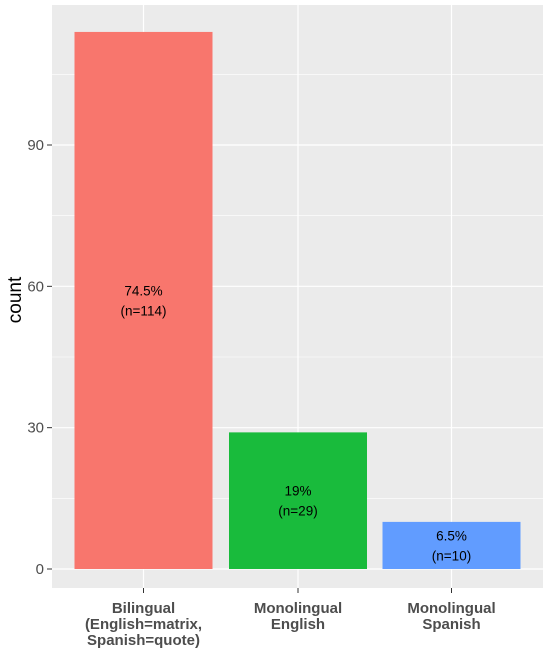 This screenshot has height=663, width=550. What do you see at coordinates (297, 491) in the screenshot?
I see `bar-data-label: 19%` at bounding box center [297, 491].